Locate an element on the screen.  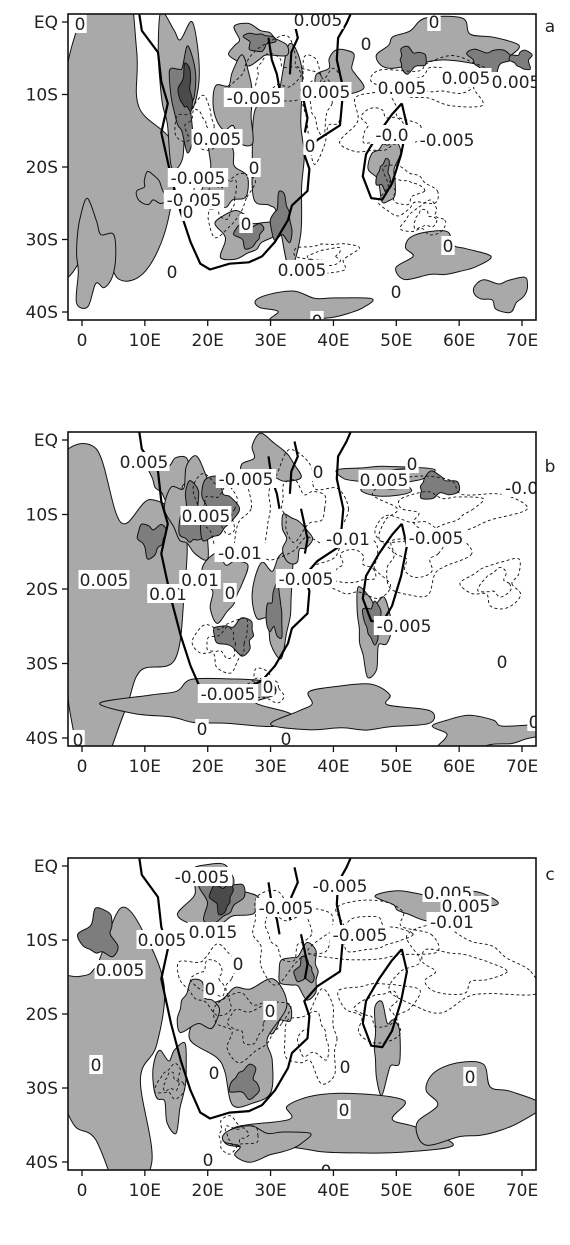
svg-text: -0.0 is located at coordinates (391, 136).